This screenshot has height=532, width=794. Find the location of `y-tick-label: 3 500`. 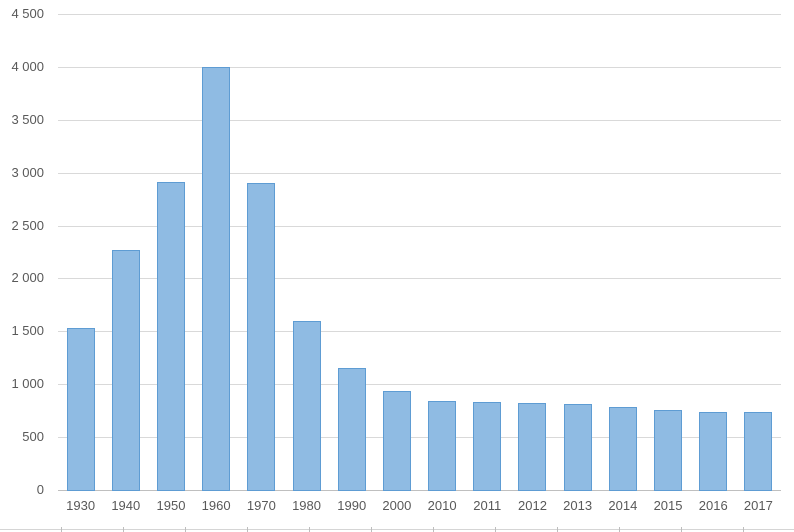

y-tick-label: 3 500 is located at coordinates (27, 119).